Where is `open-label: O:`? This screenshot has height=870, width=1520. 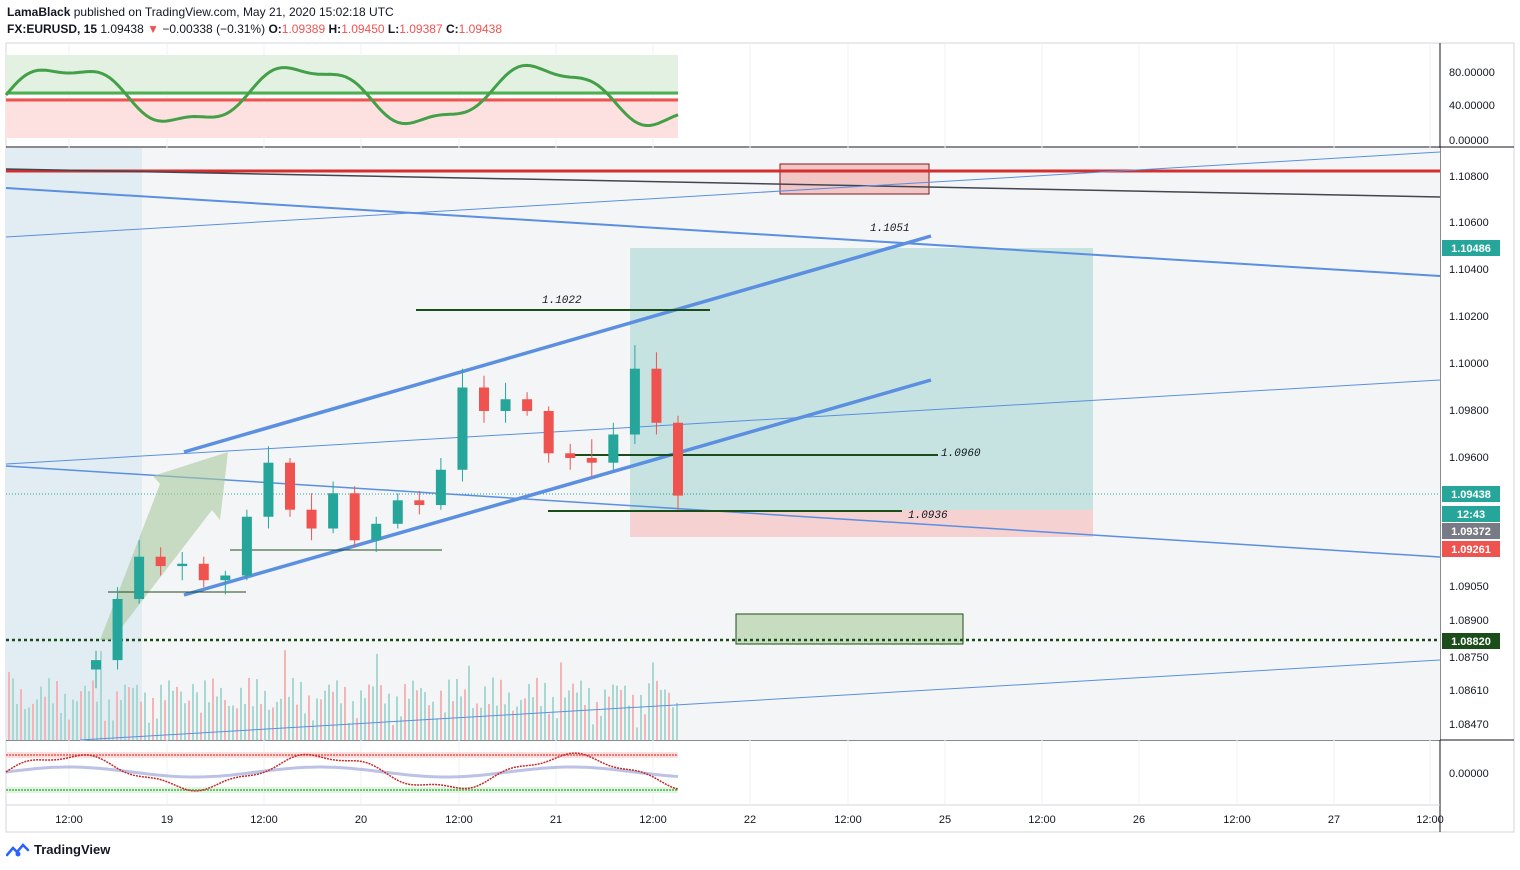
open-label: O: is located at coordinates (275, 29).